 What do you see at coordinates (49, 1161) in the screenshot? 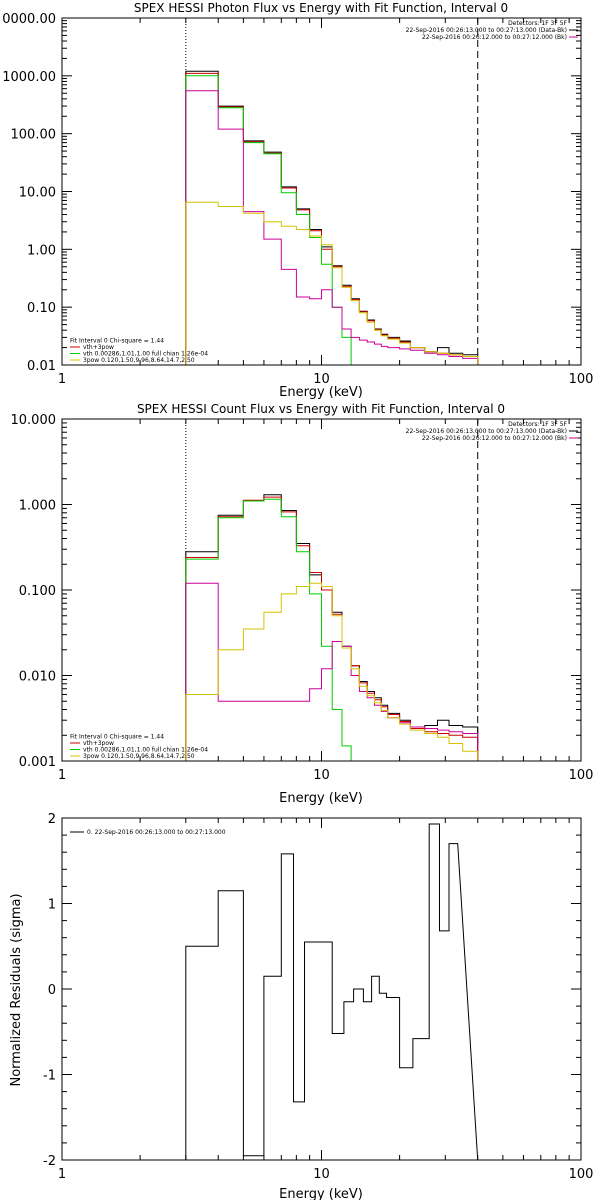
I see `y-tick-label: -2` at bounding box center [49, 1161].